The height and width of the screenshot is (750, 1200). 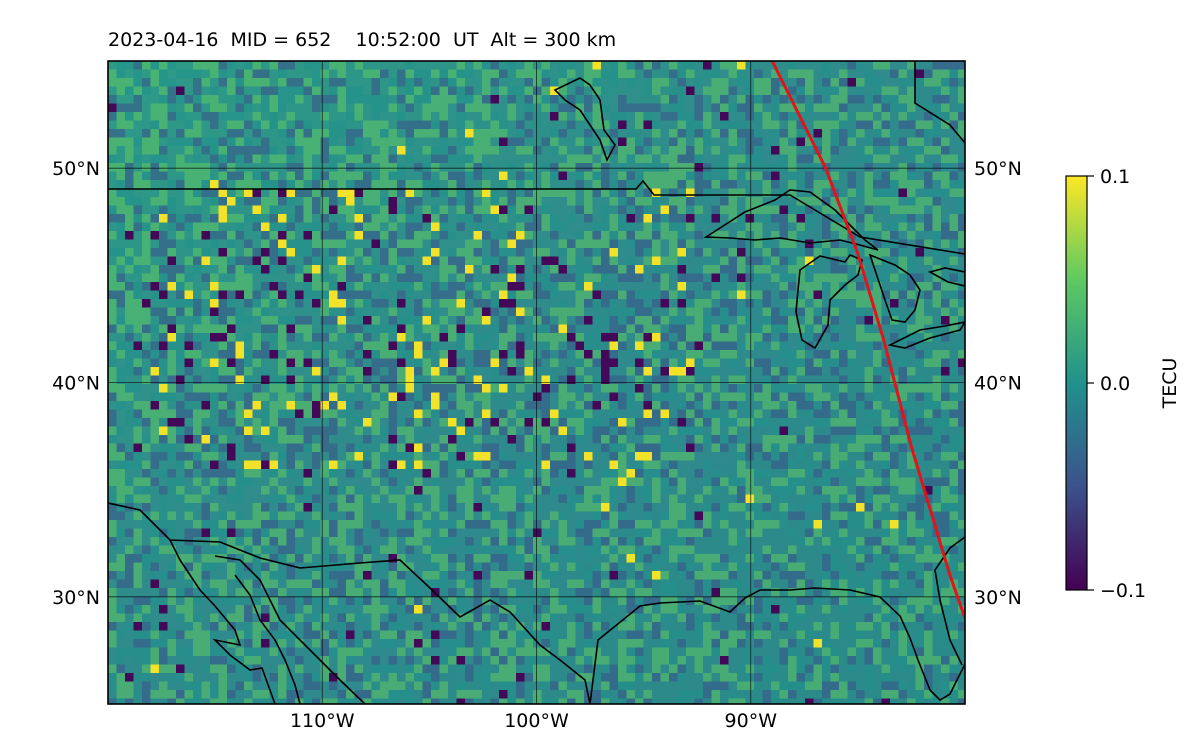 I want to click on baja-california, so click(x=267, y=621).